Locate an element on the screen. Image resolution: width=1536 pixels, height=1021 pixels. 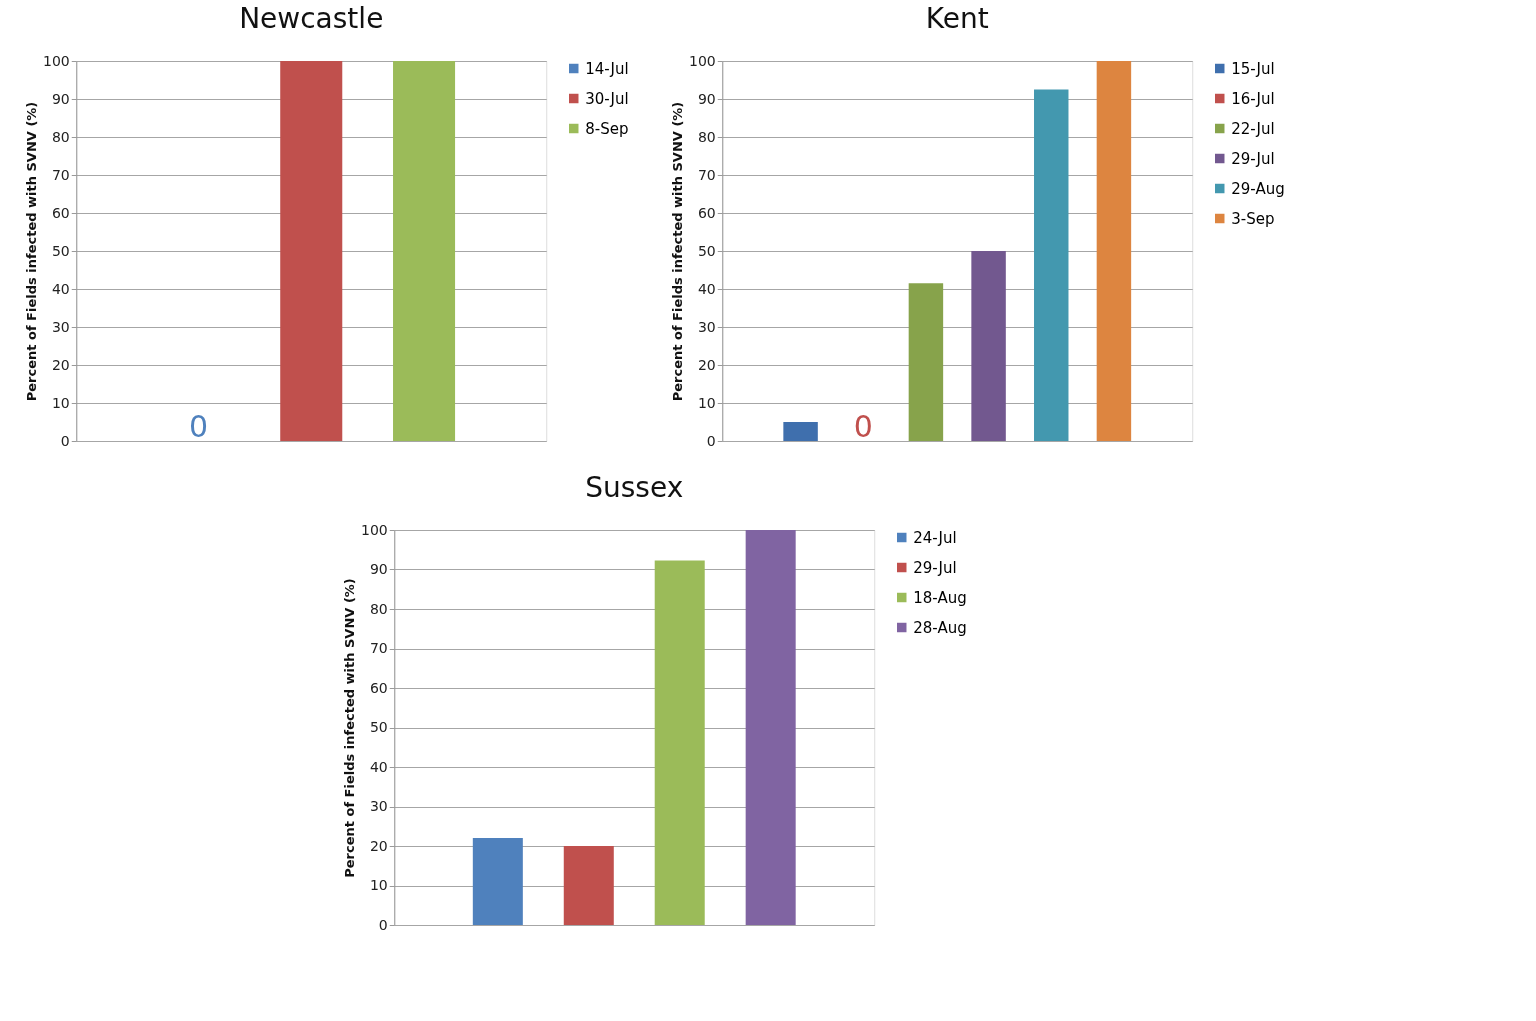
legend-label: 3-Sep is located at coordinates (1253, 218).